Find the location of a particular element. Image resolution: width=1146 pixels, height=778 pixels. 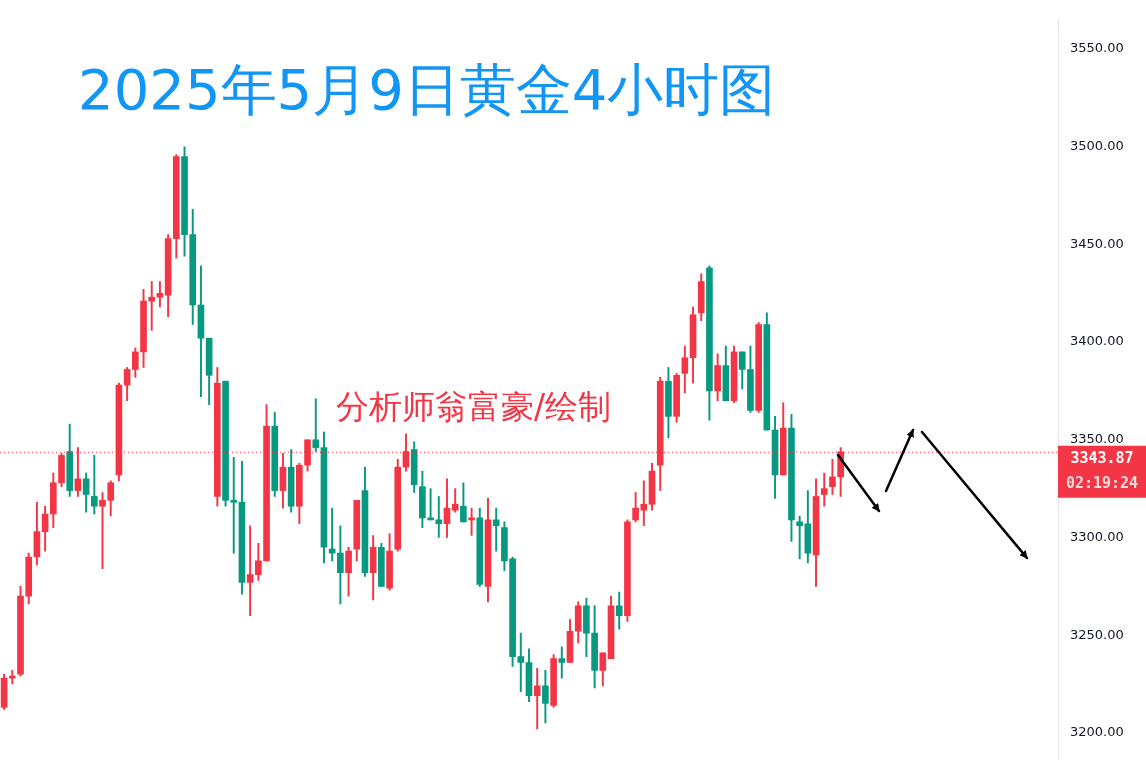

y-tick-label: 3450.00 is located at coordinates (1097, 243).